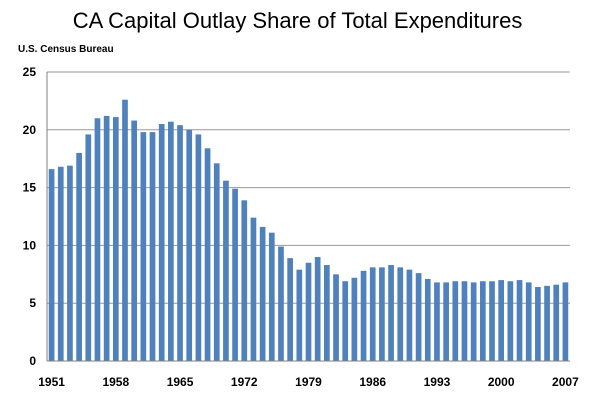 The image size is (595, 411). I want to click on x-tick-label: 1986, so click(372, 382).